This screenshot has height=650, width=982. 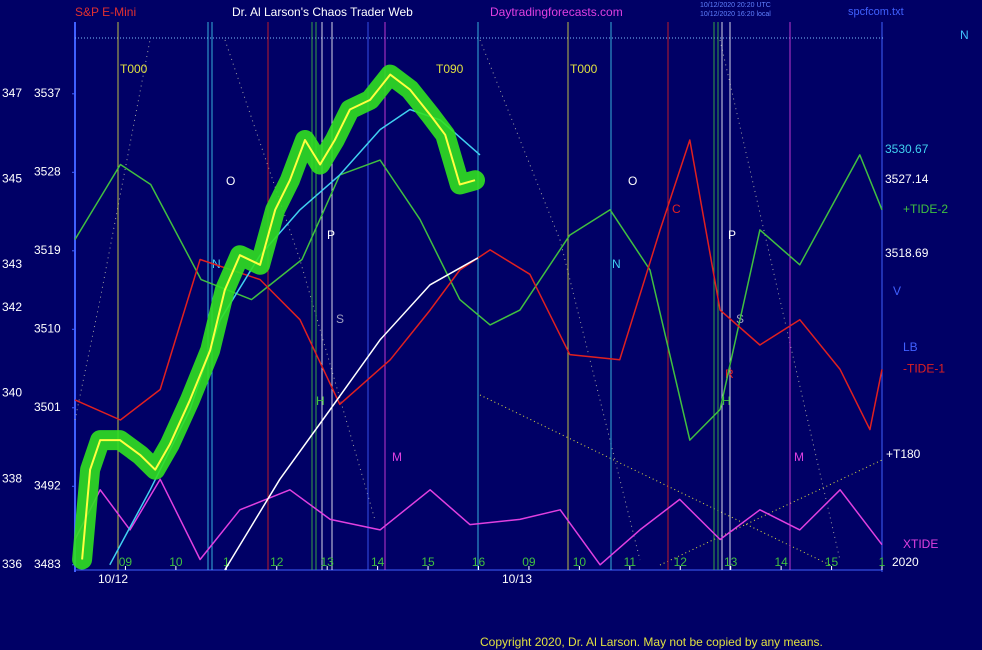 What do you see at coordinates (47, 171) in the screenshot?
I see `y-tick-label: 3528` at bounding box center [47, 171].